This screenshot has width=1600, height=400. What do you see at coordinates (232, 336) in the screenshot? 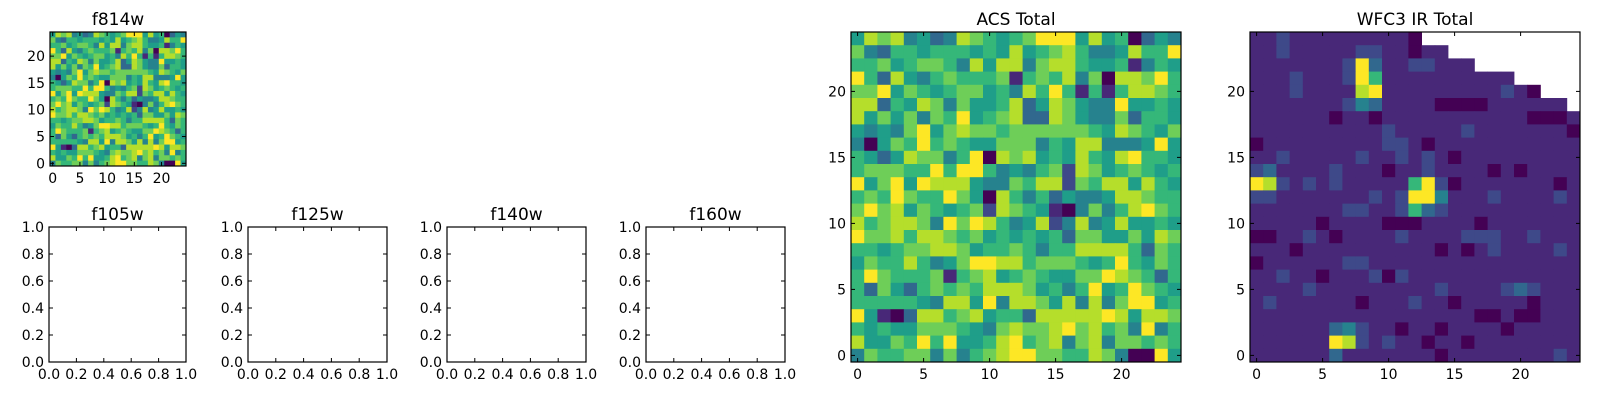
I see `y-tick-label: 0.2` at bounding box center [232, 336].